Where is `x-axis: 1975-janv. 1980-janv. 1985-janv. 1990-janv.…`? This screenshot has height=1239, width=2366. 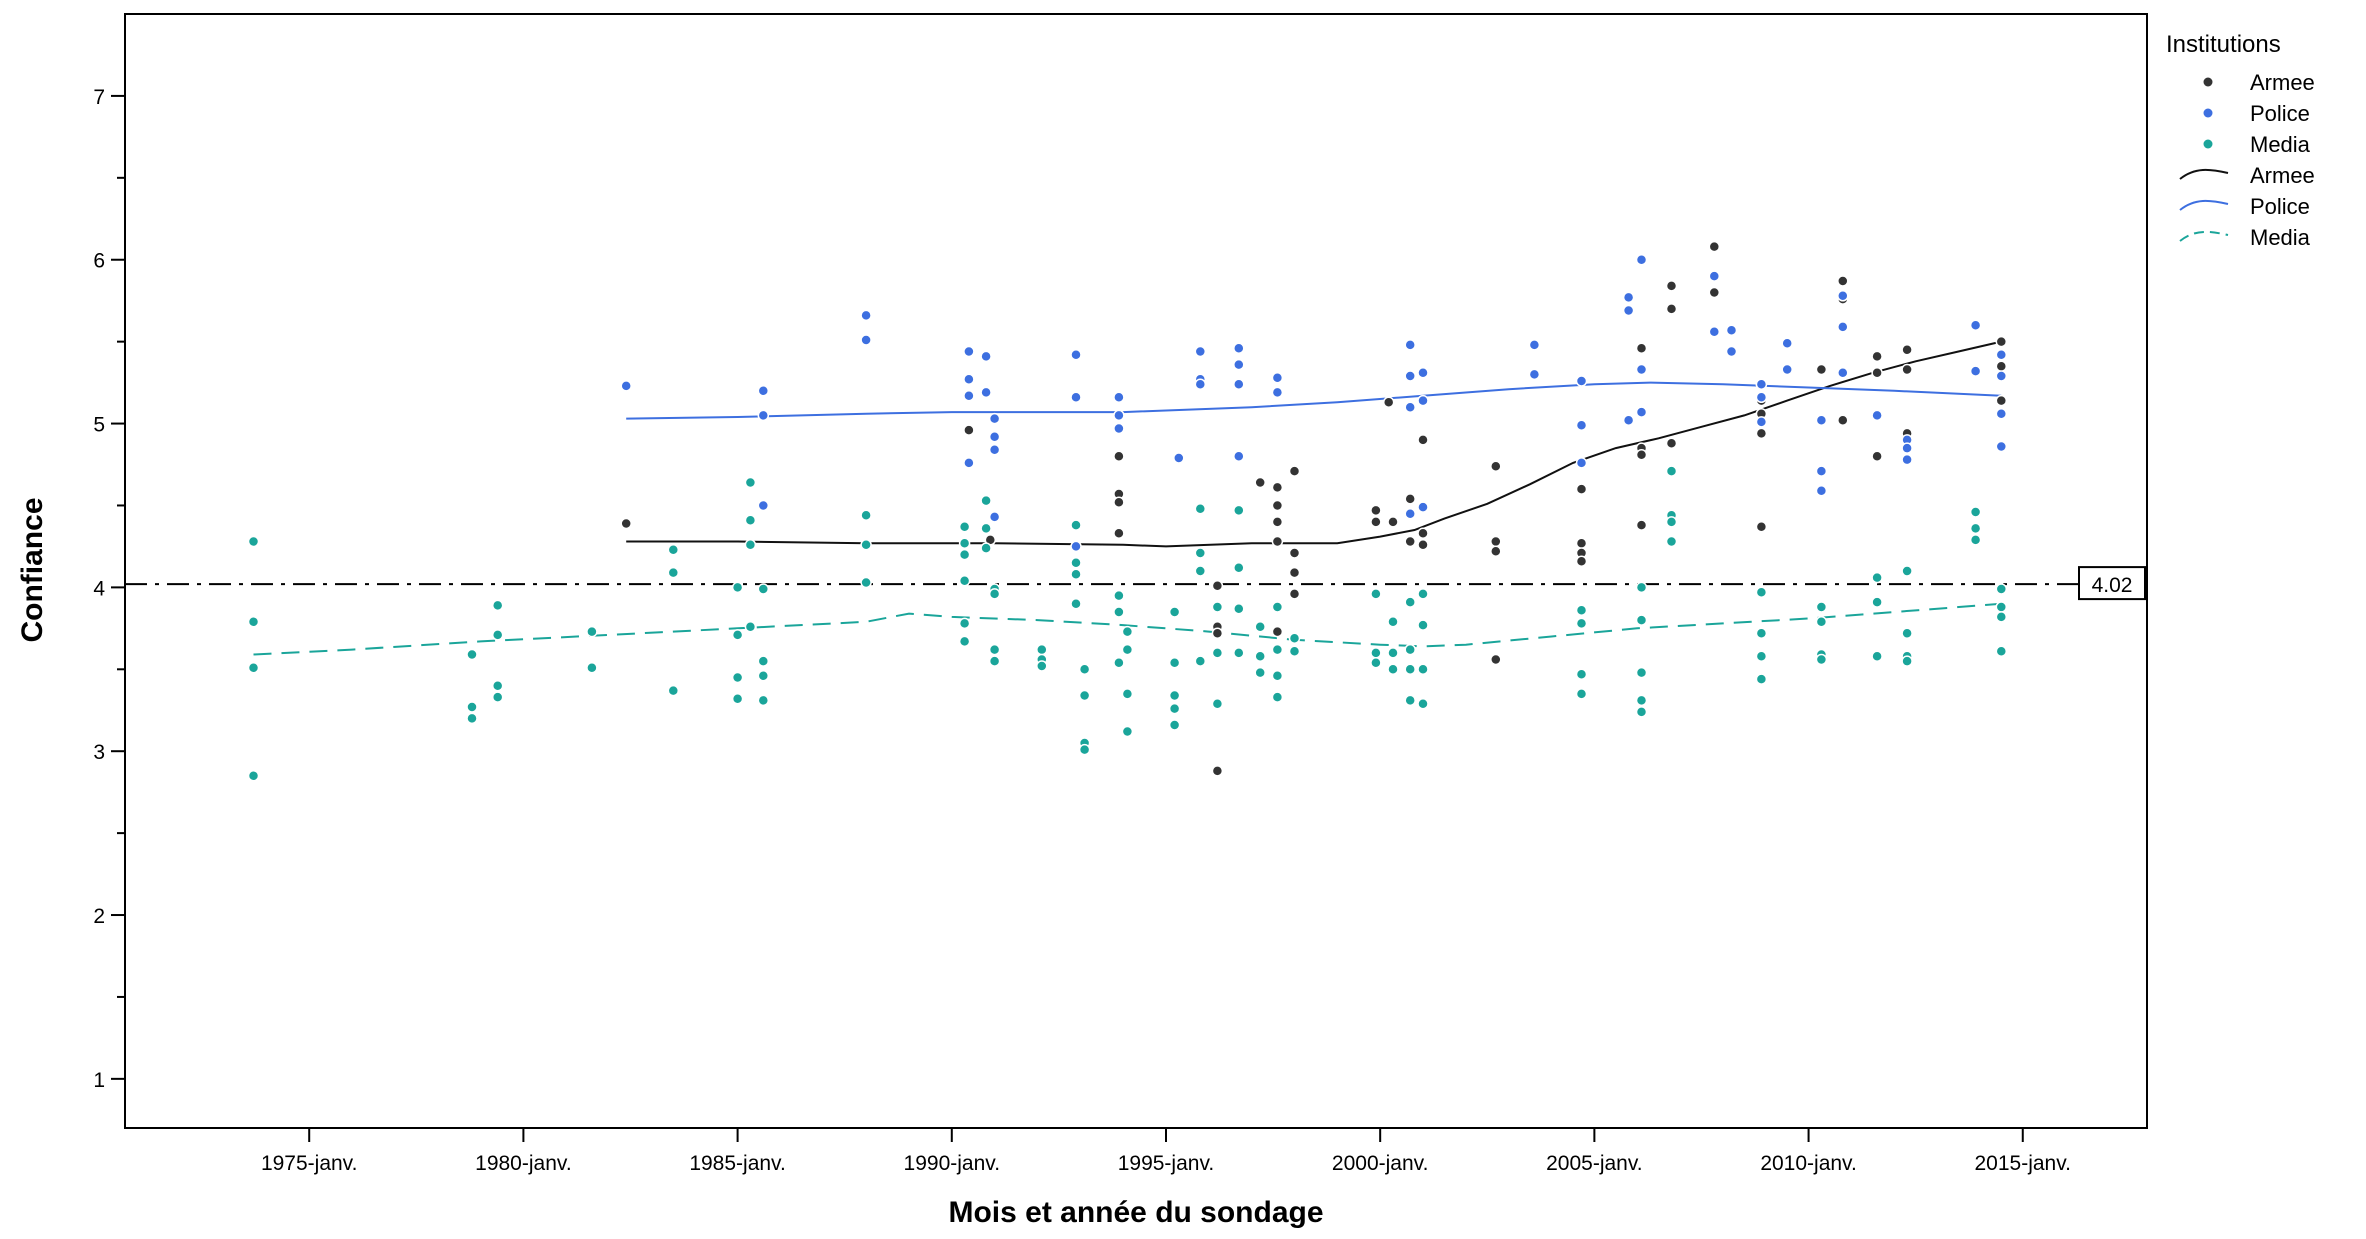 x-axis: 1975-janv. 1980-janv. 1985-janv. 1990-janv.… is located at coordinates (1166, 1151).